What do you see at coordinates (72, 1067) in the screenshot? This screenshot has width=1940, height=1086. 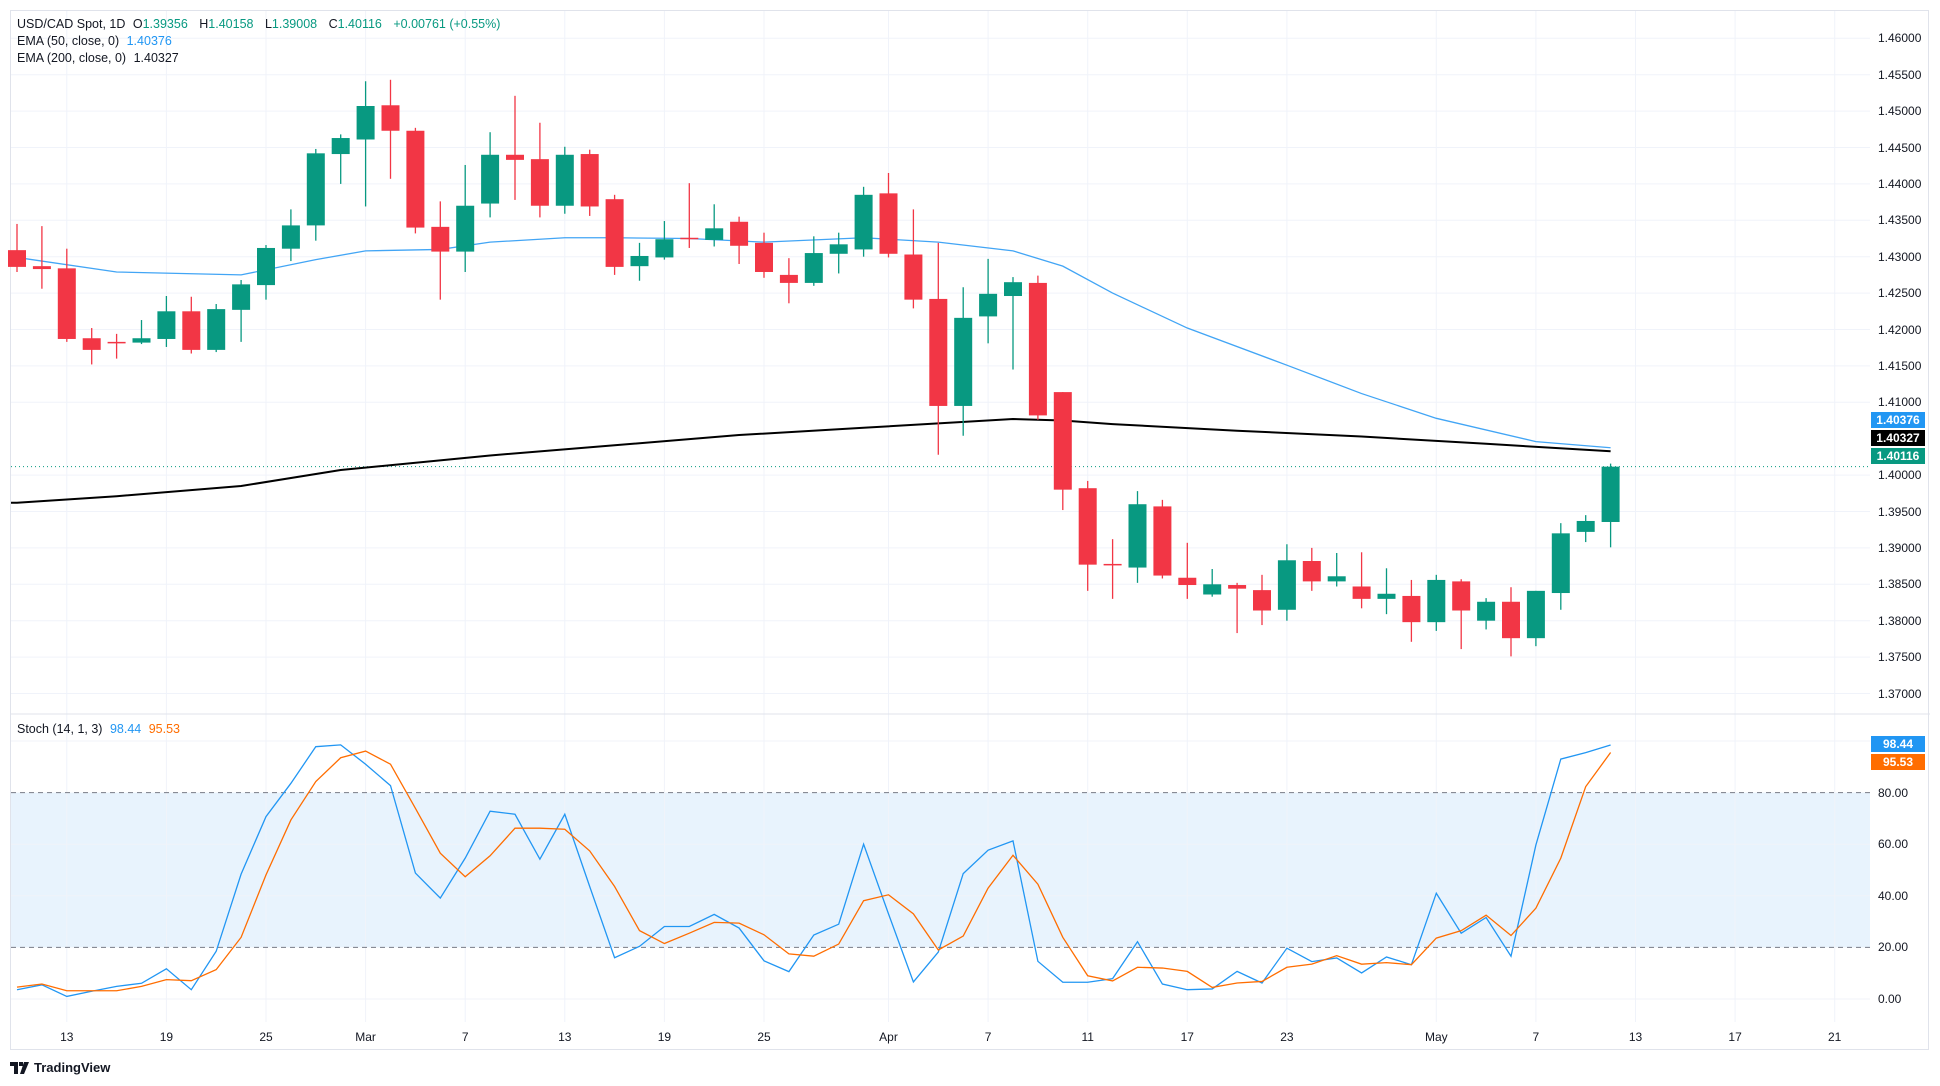 I see `logo-text: TradingView` at bounding box center [72, 1067].